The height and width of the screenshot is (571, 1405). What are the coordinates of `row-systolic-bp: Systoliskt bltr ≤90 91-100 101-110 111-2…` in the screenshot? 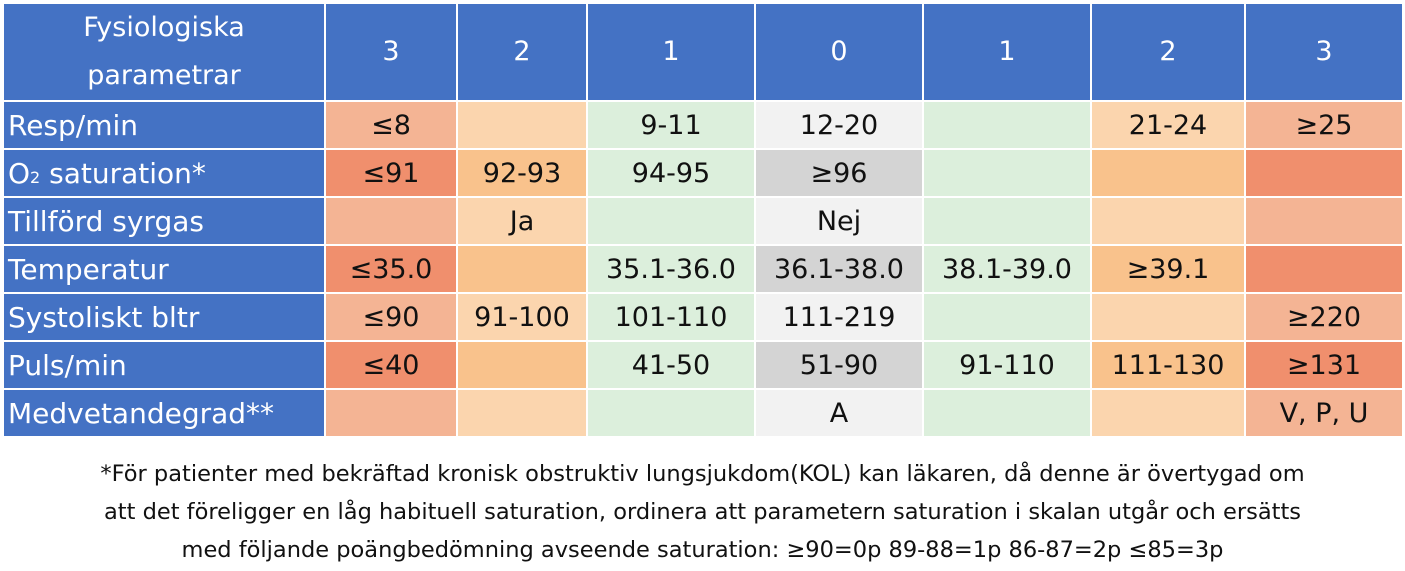 It's located at (703, 317).